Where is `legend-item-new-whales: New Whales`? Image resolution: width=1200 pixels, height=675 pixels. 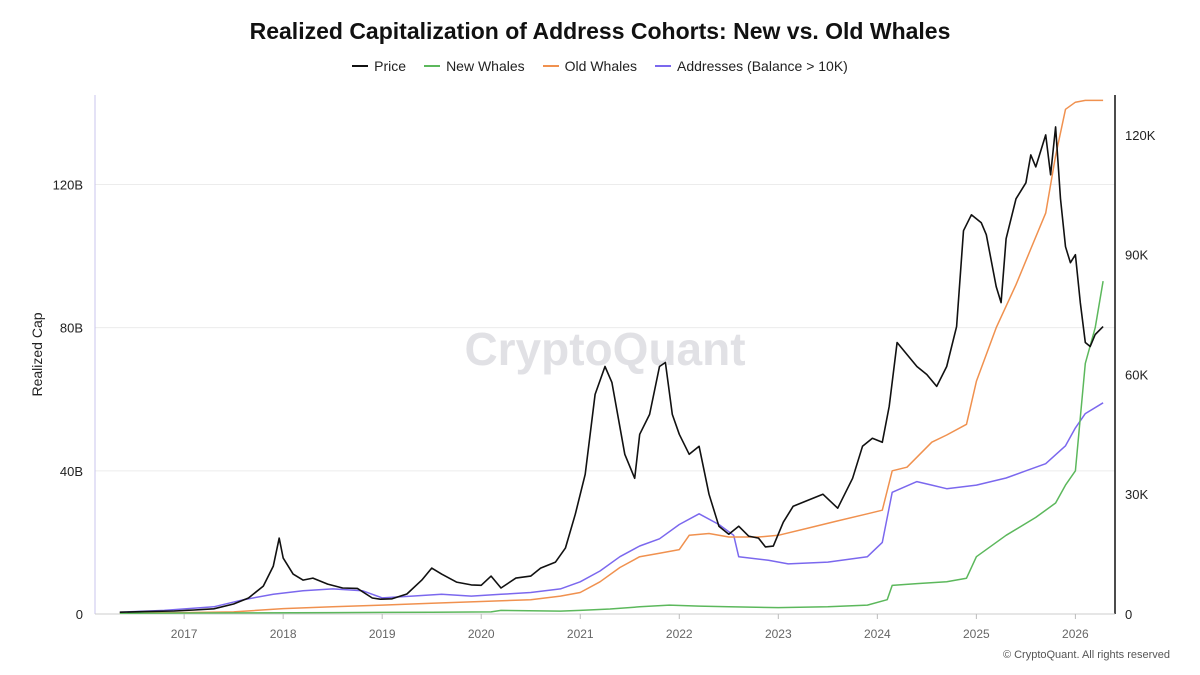
legend-item-new-whales: New Whales is located at coordinates (474, 66).